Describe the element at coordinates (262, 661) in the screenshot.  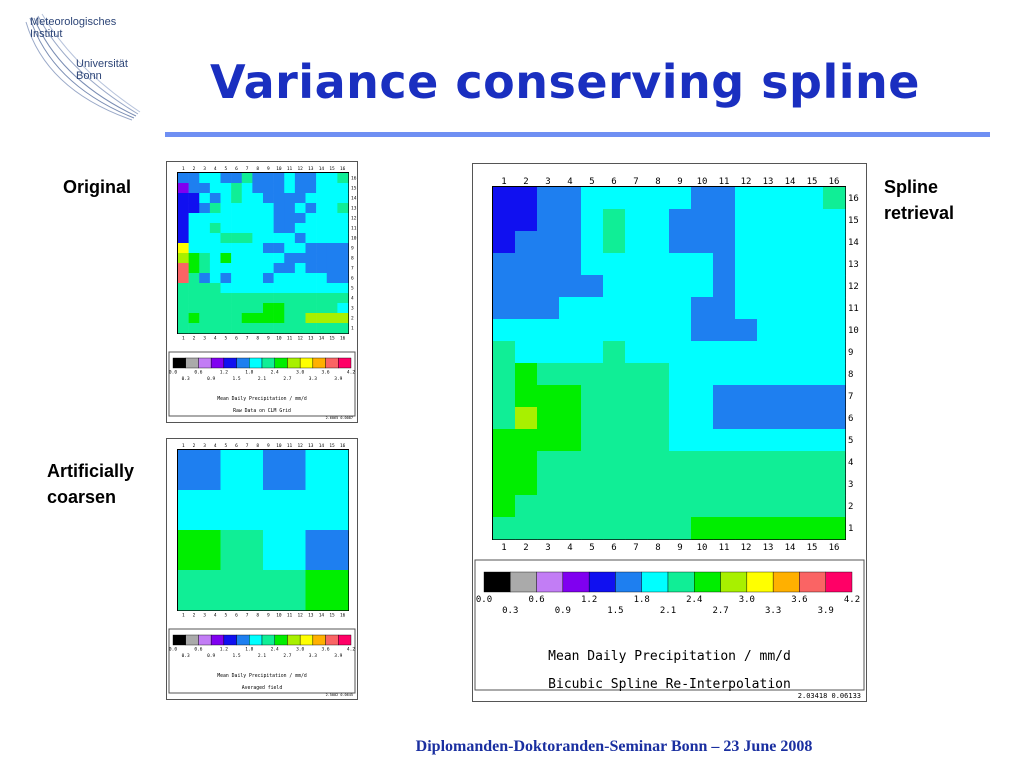
I see `legend-frame` at that location.